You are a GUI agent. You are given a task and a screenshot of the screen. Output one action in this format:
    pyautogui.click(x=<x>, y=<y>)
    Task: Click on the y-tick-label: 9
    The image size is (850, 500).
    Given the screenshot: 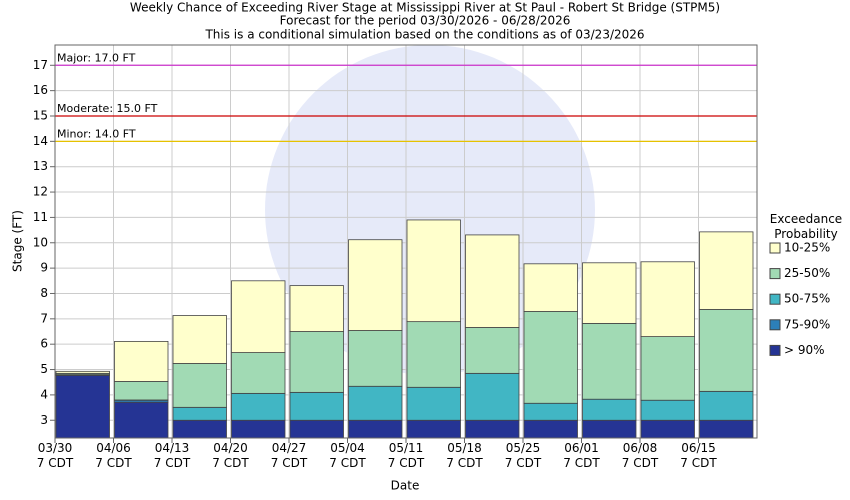 What is the action you would take?
    pyautogui.click(x=44, y=268)
    